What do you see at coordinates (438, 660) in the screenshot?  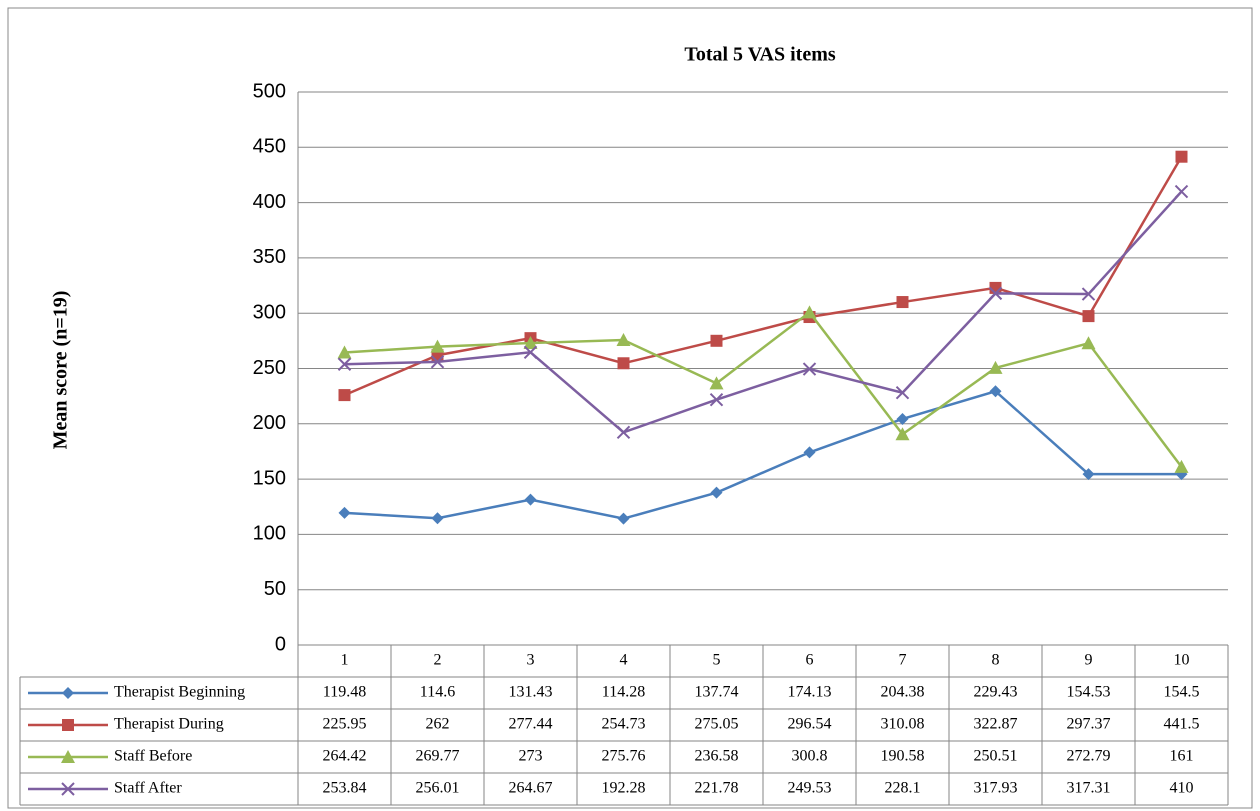 I see `x-tick-label: 2` at bounding box center [438, 660].